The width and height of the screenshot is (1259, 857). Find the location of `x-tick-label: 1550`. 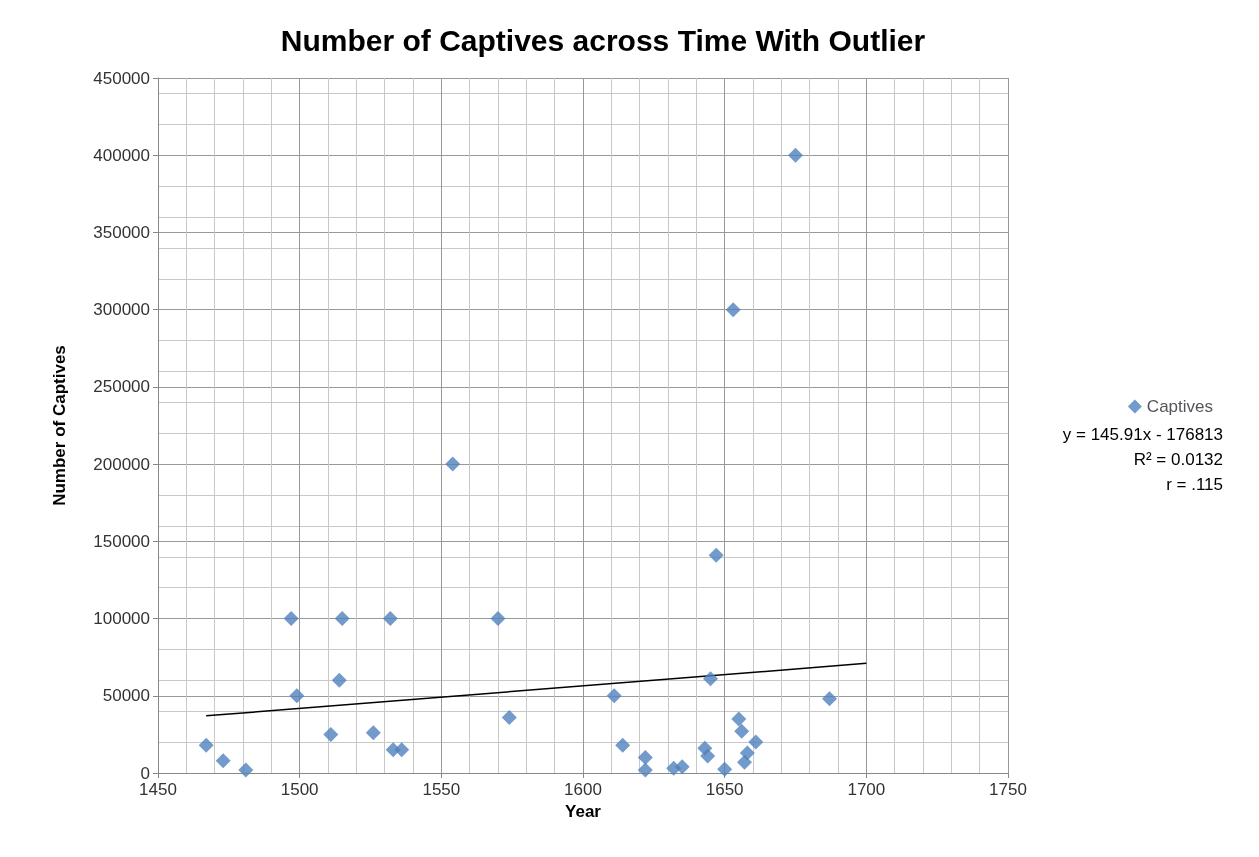

x-tick-label: 1550 is located at coordinates (441, 789).